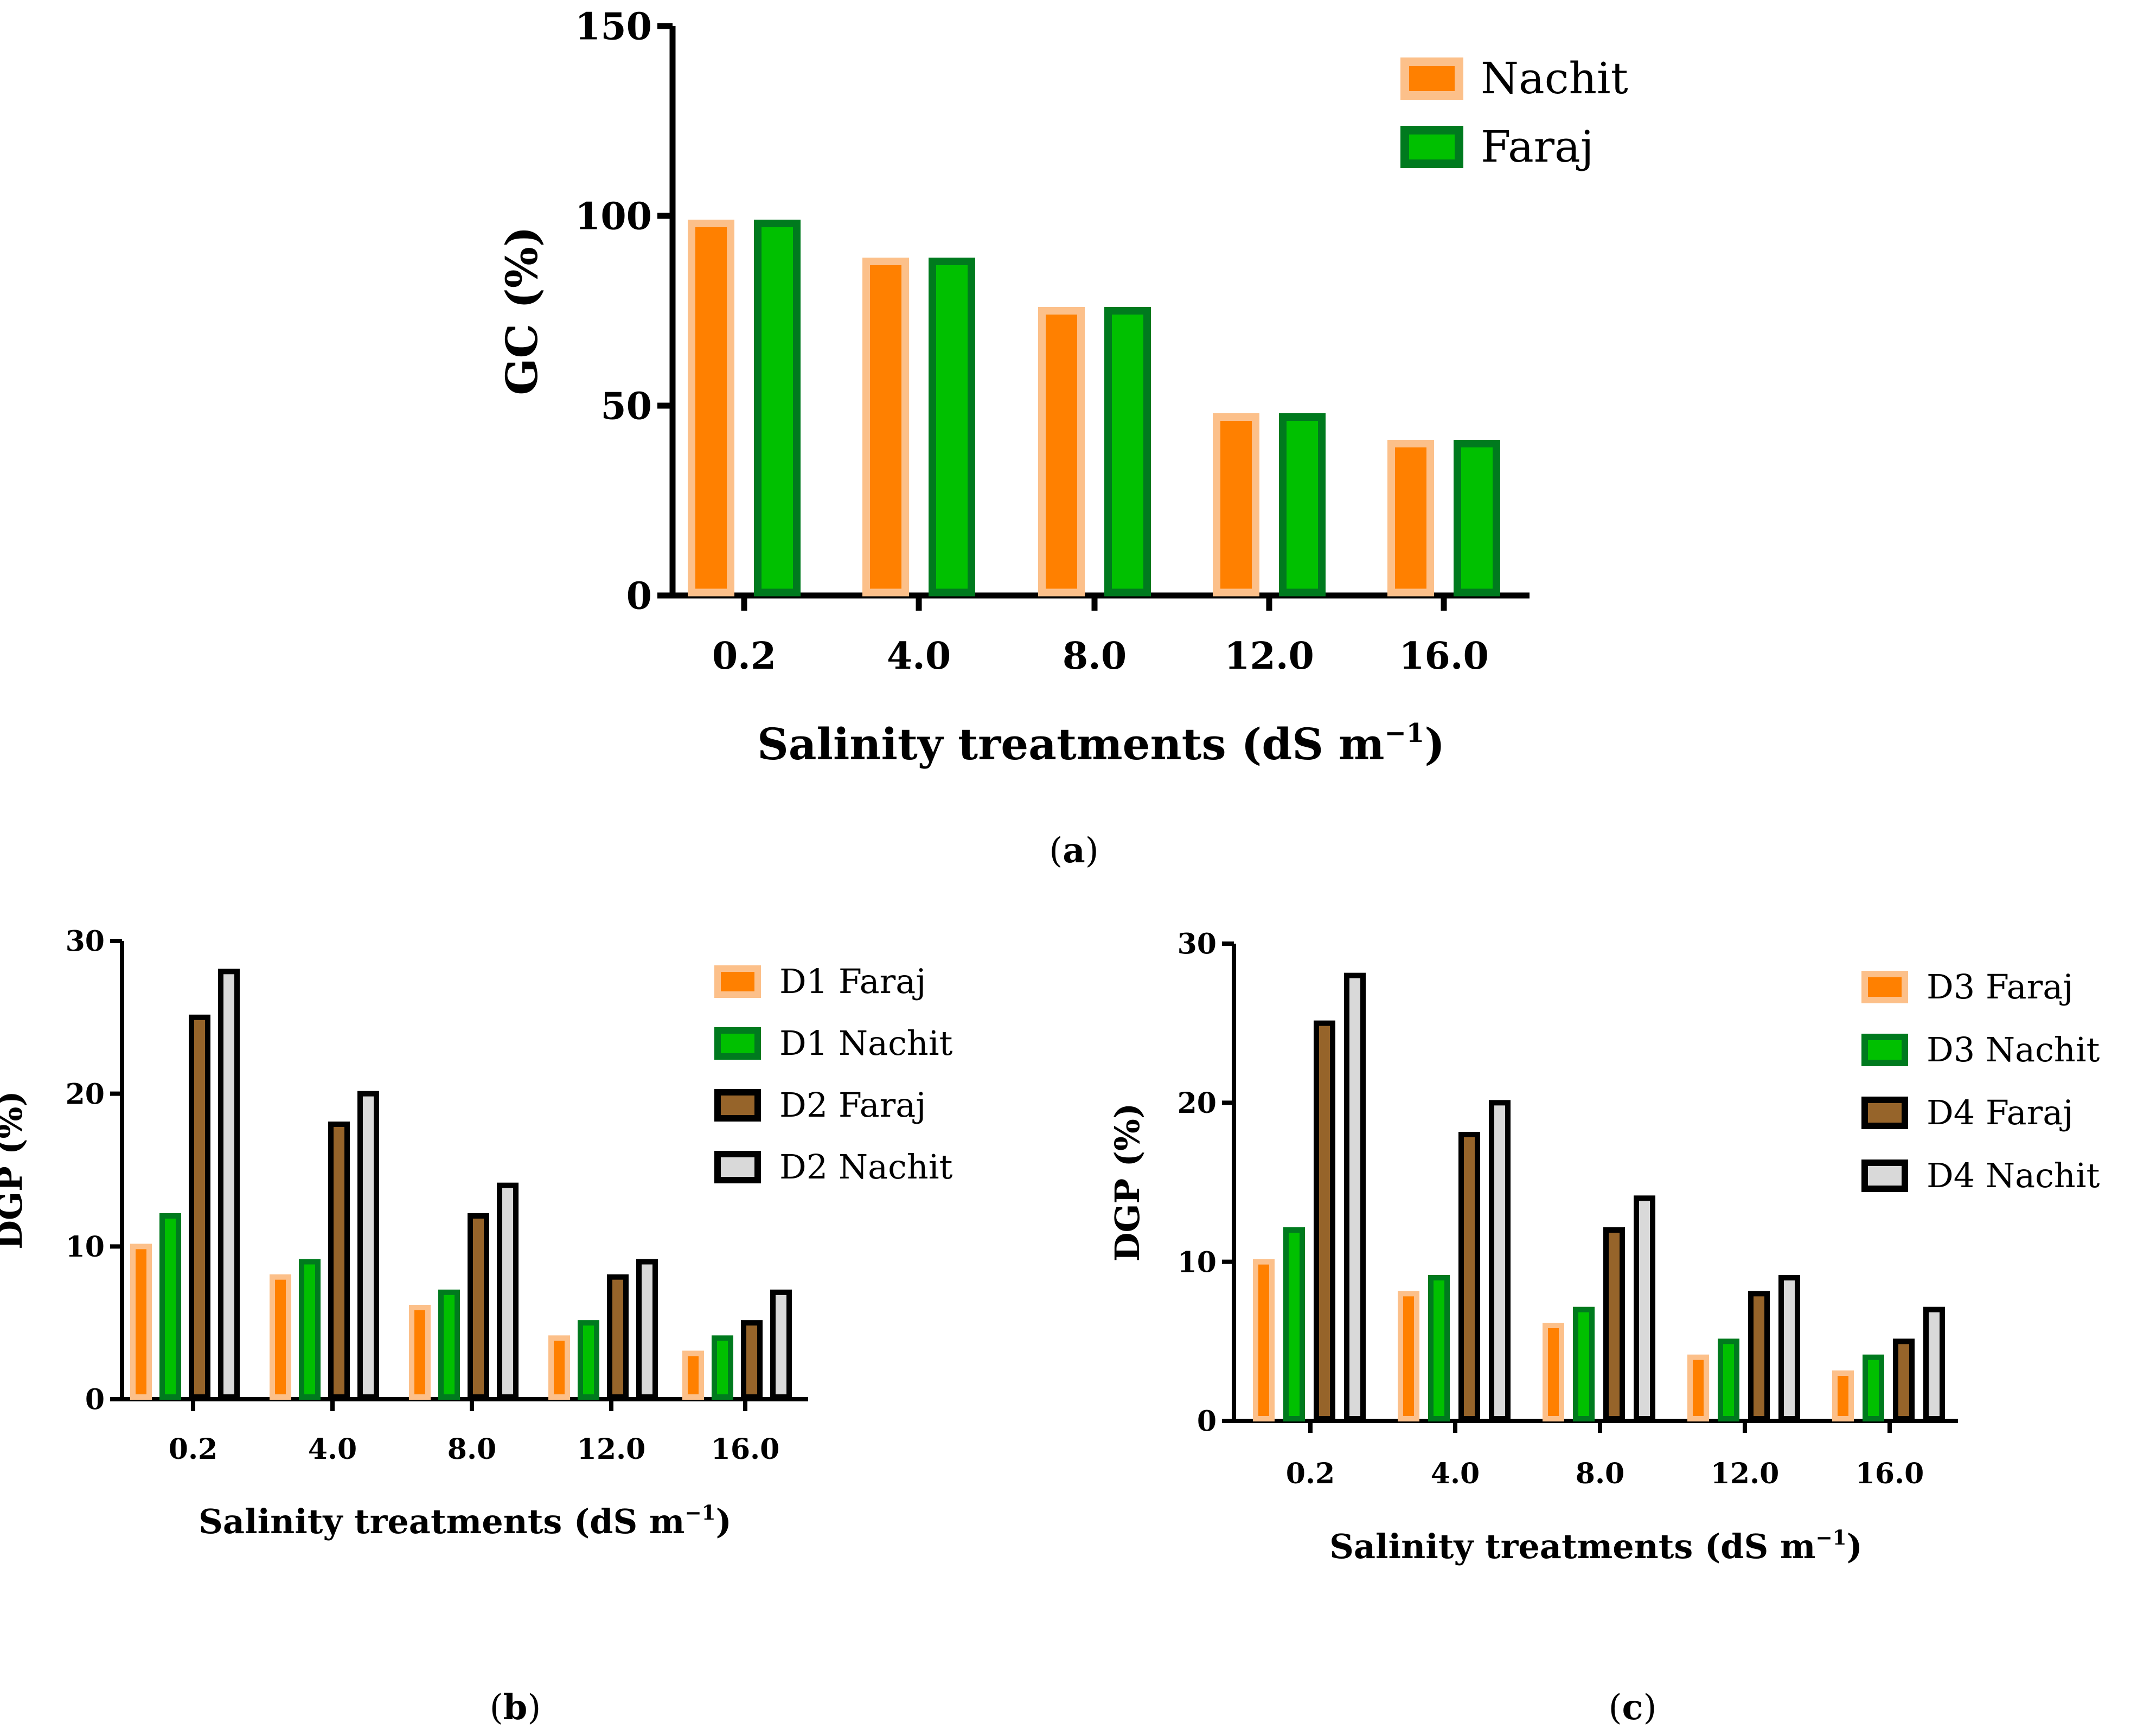 Image resolution: width=2150 pixels, height=1736 pixels. Describe the element at coordinates (618, 1337) in the screenshot. I see `bar-b-s2-c3` at that location.